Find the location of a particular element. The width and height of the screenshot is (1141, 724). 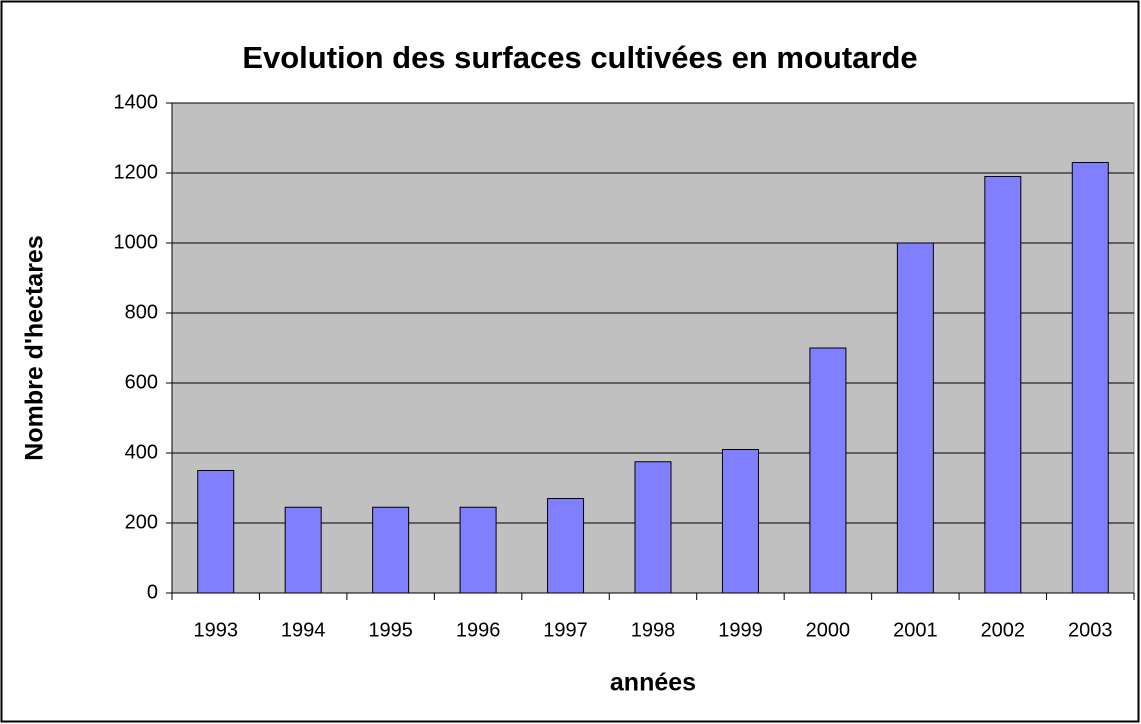

x-tick-label: 2003 is located at coordinates (1090, 630).